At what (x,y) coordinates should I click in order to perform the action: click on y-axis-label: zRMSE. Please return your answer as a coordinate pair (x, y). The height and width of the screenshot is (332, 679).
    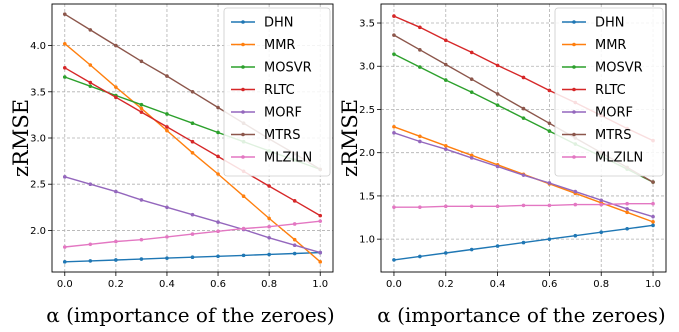
    Looking at the image, I should click on (21, 138).